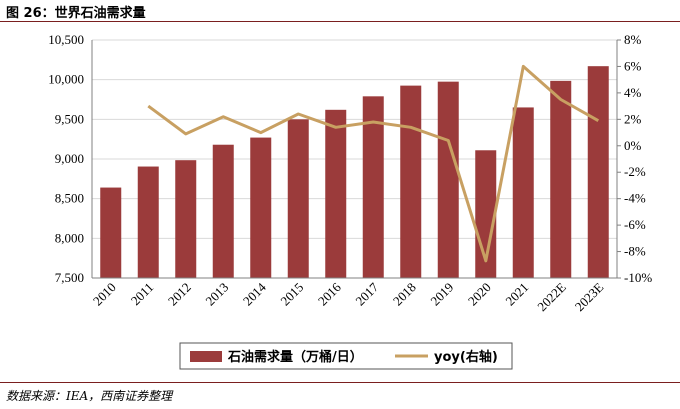  Describe the element at coordinates (516, 294) in the screenshot. I see `x-tick-label: 2021` at that location.